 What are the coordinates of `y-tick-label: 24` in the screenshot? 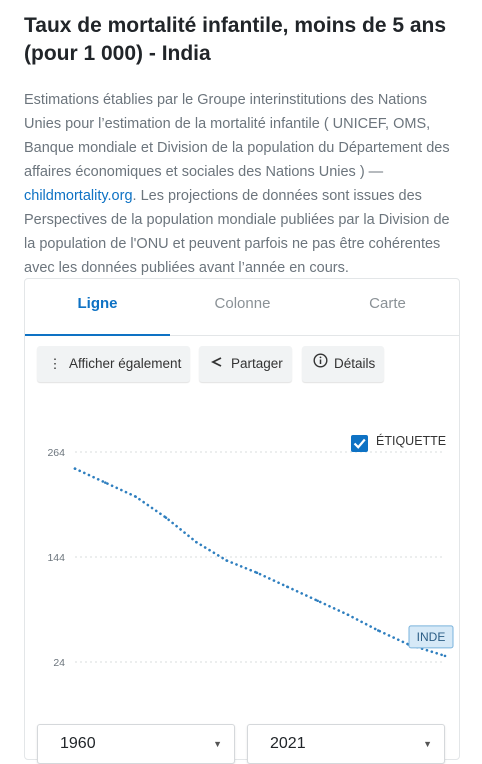 It's located at (59, 663).